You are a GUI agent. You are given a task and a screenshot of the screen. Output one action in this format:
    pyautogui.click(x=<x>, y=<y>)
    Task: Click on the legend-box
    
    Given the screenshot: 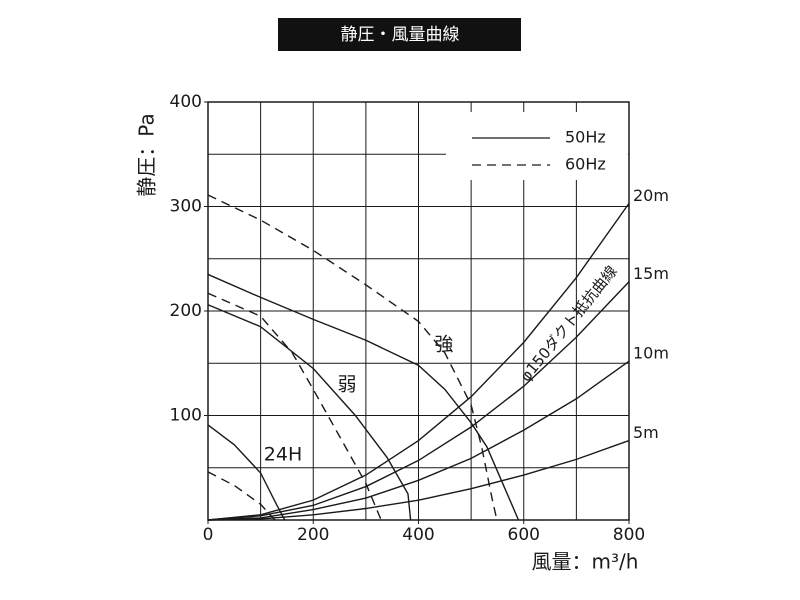 What is the action you would take?
    pyautogui.click(x=537, y=146)
    